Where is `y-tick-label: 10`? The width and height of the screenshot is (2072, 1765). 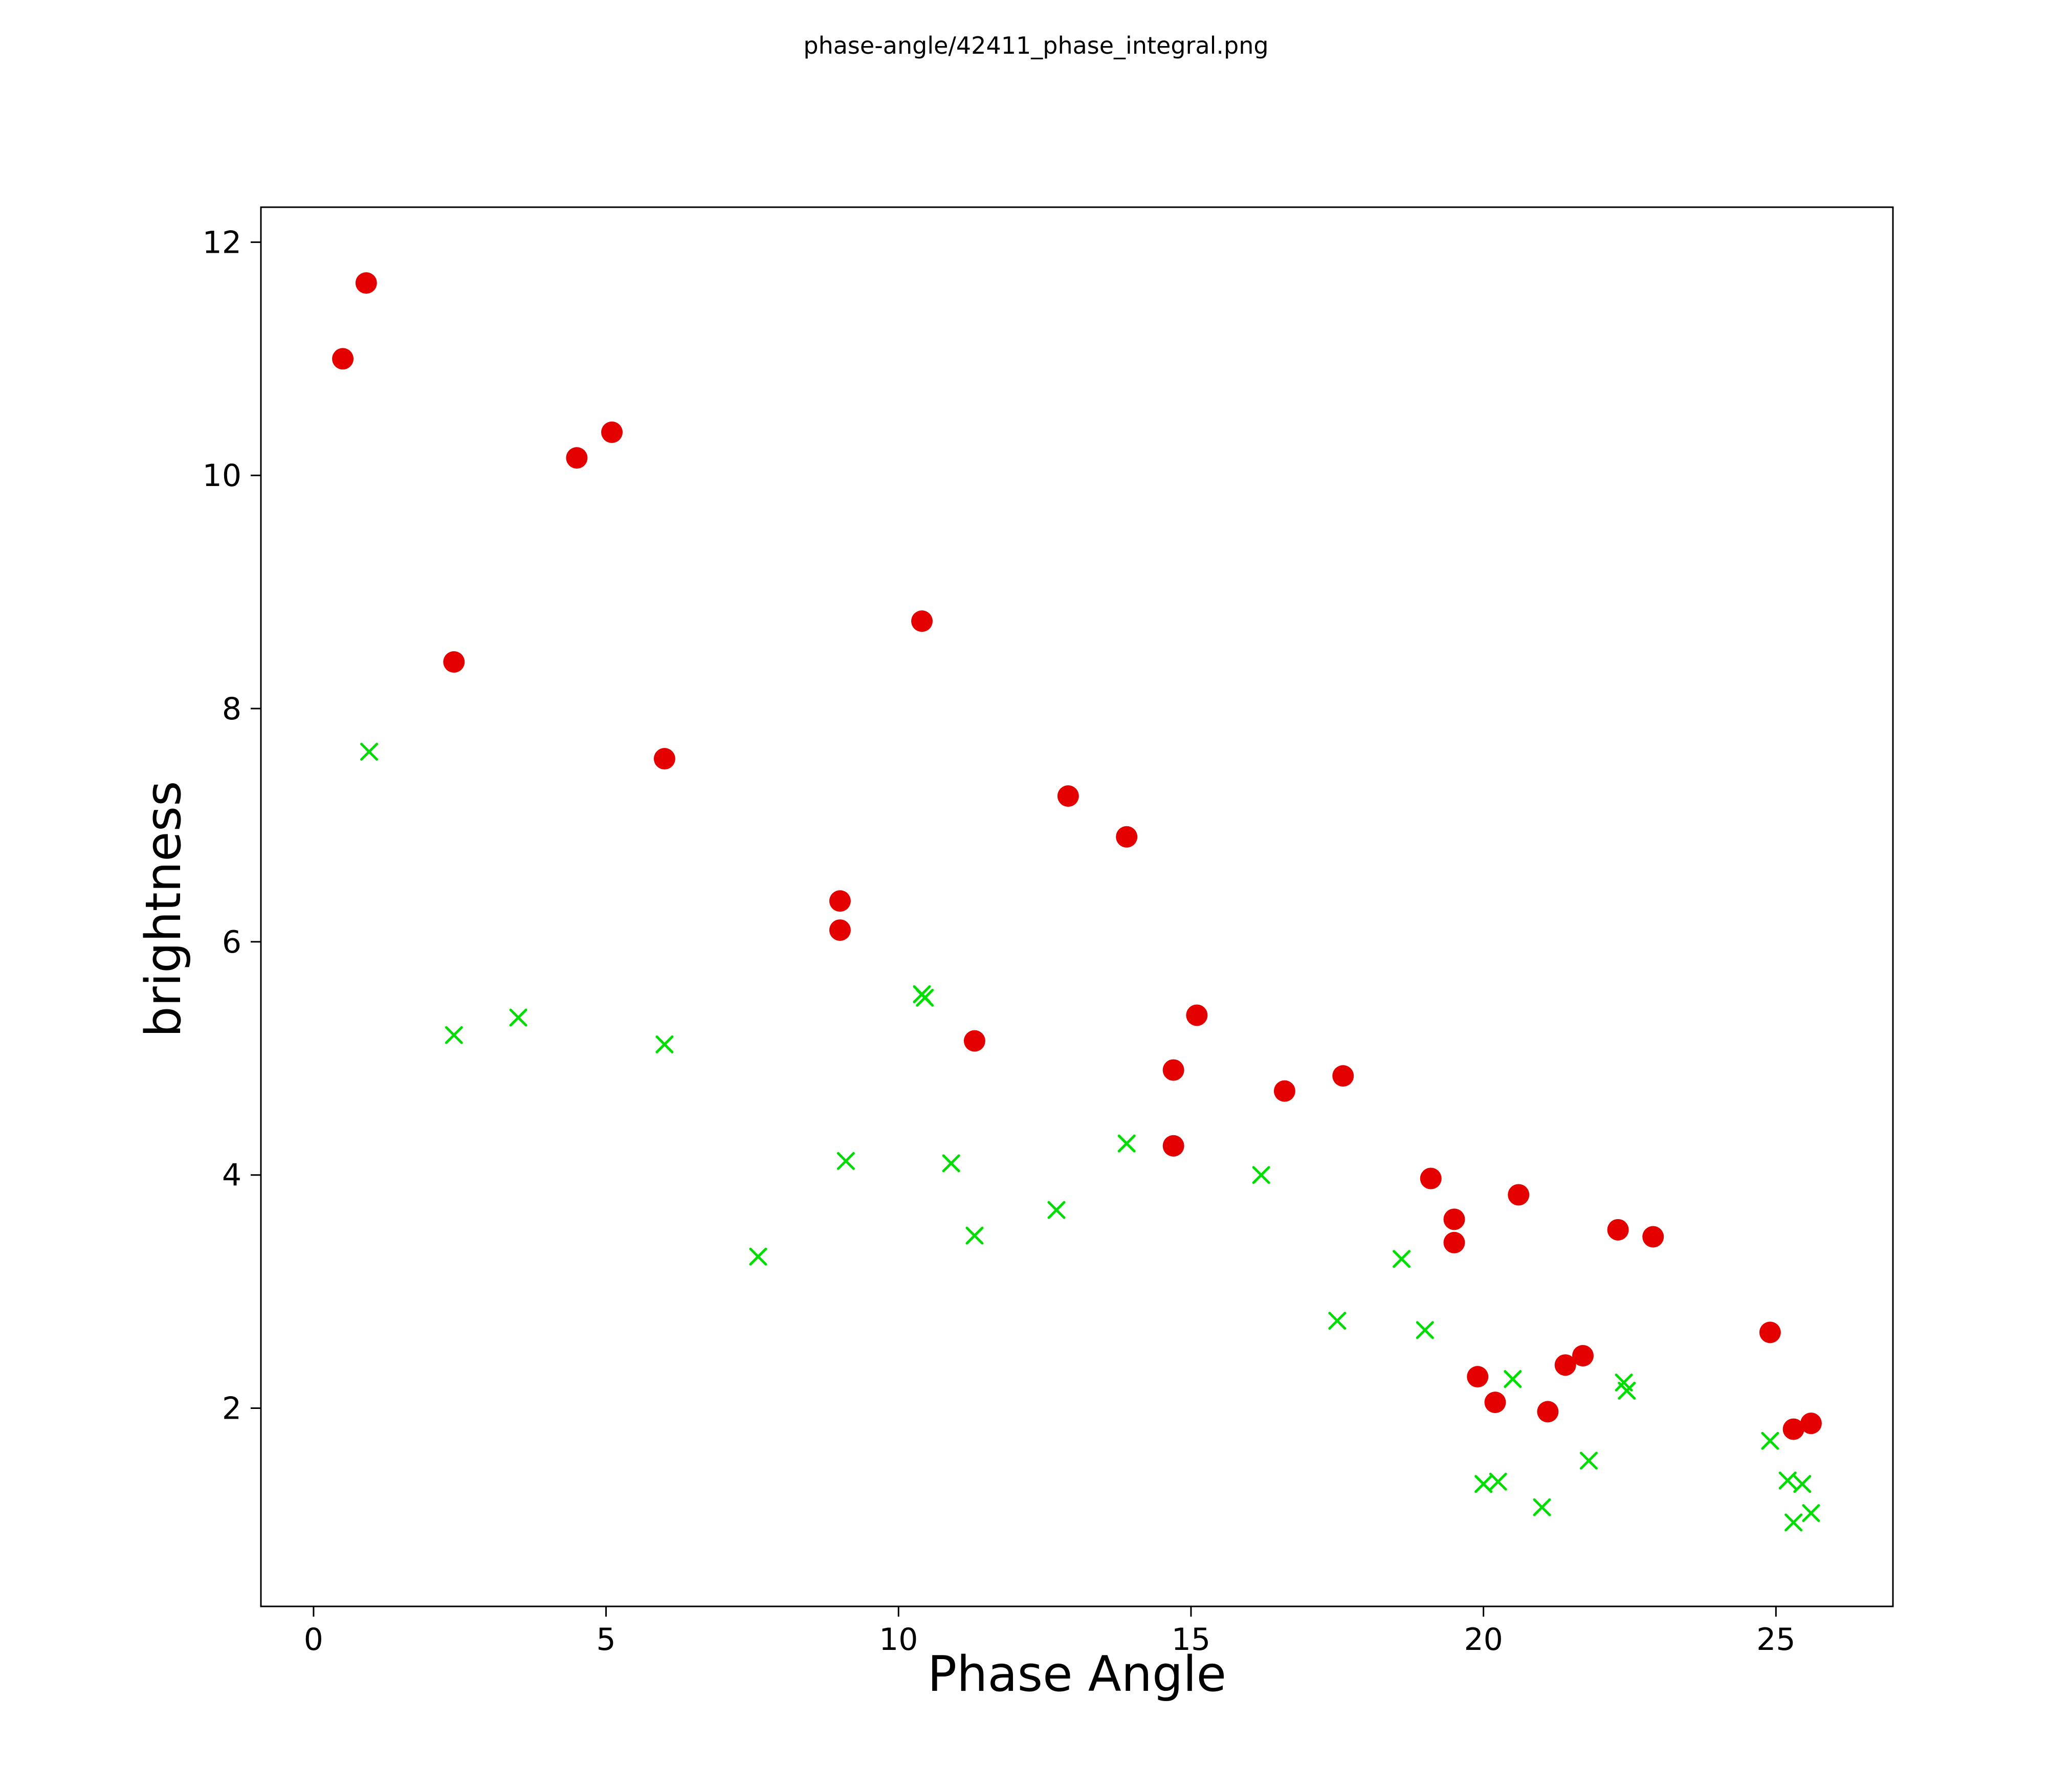 y-tick-label: 10 is located at coordinates (222, 476).